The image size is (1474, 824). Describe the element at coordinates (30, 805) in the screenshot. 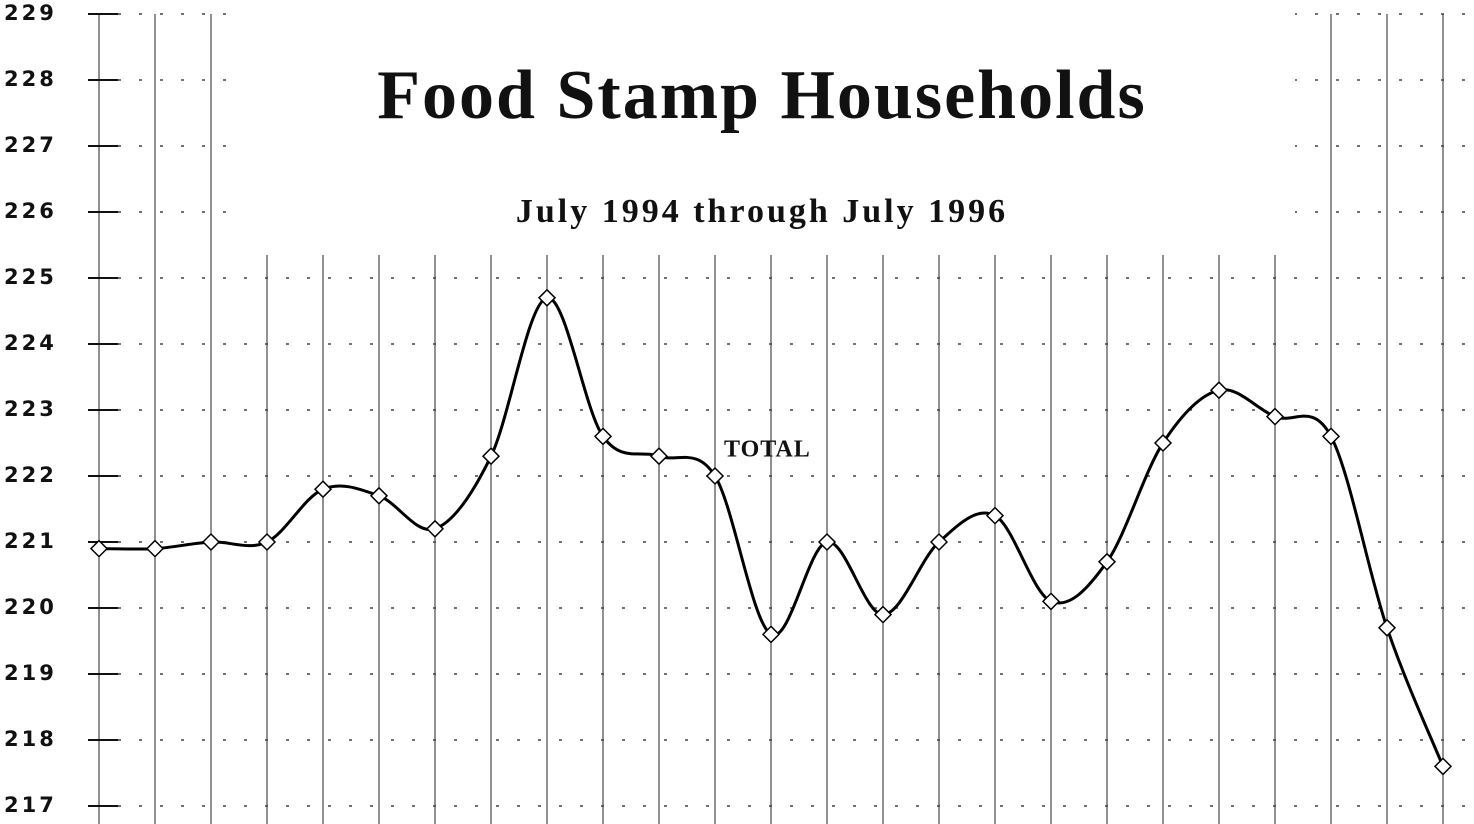

I see `y-tick-label: 217` at that location.